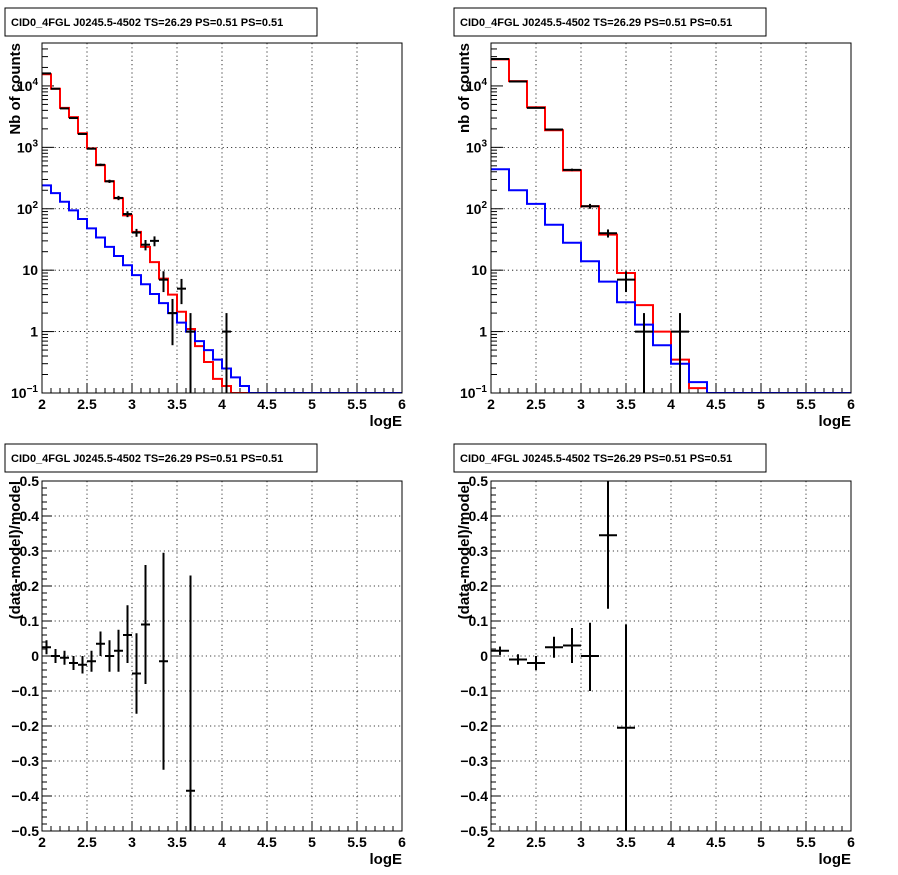 This screenshot has width=898, height=875. What do you see at coordinates (464, 88) in the screenshot?
I see `y-axis-title: nb of counts` at bounding box center [464, 88].